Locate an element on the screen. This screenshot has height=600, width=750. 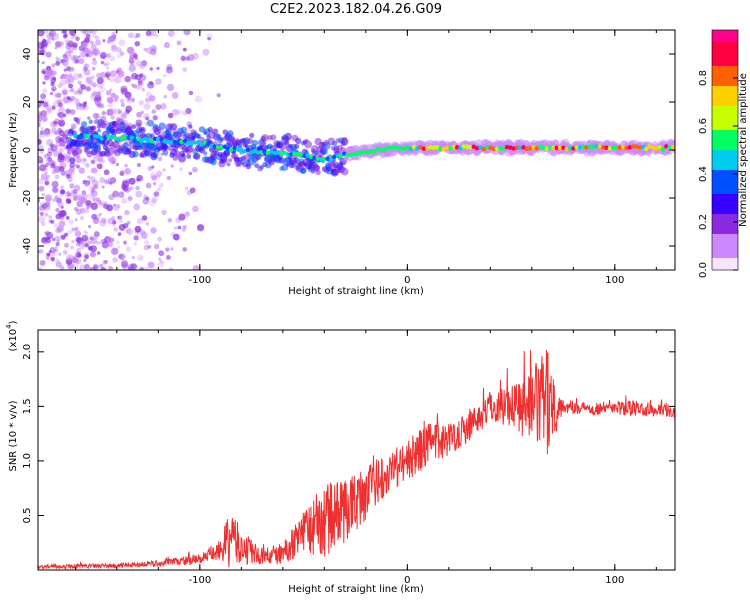
colorbar-ticks: 0.0 0.2 0.4 0.6 0.8 is located at coordinates (718, 174).